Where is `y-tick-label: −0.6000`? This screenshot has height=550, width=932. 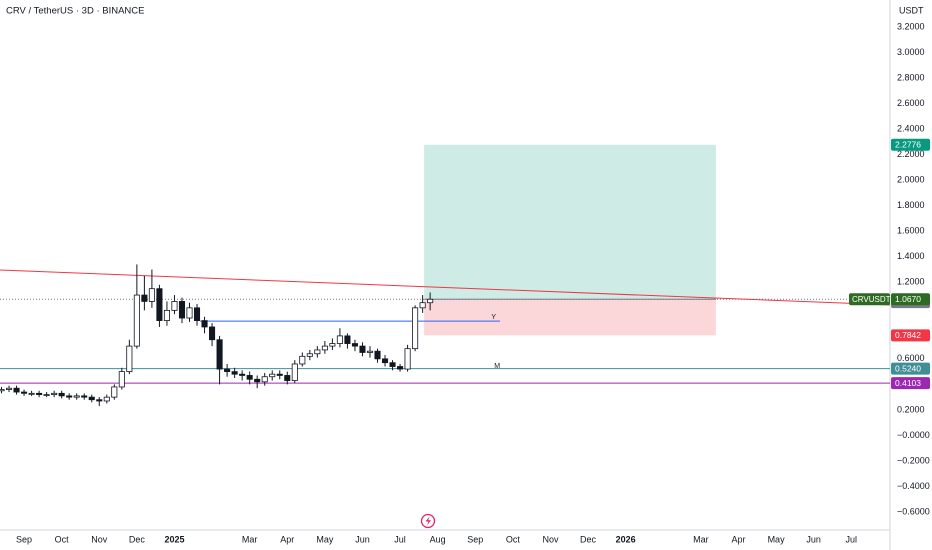 y-tick-label: −0.6000 is located at coordinates (913, 511).